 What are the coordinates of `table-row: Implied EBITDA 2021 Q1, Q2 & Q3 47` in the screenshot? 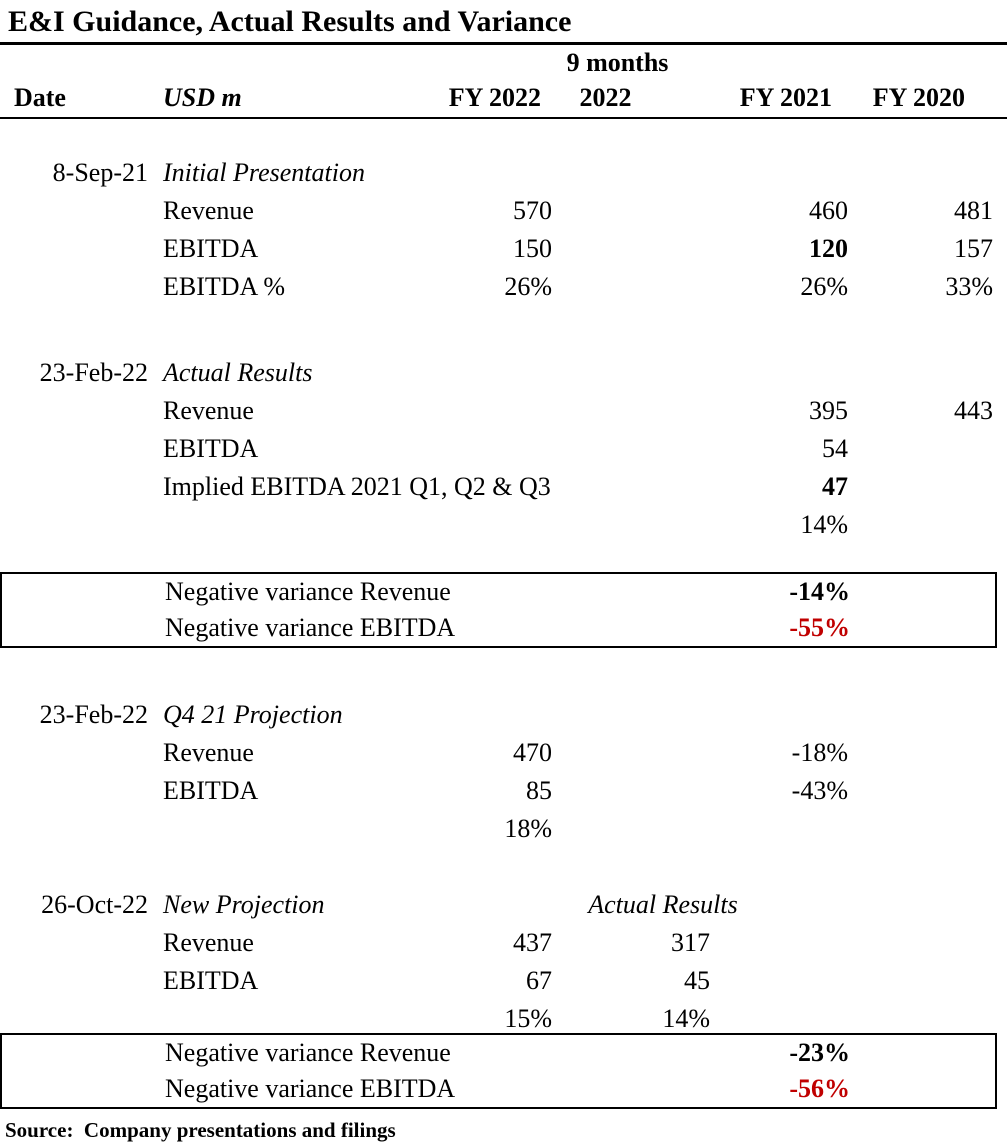 It's located at (498, 487).